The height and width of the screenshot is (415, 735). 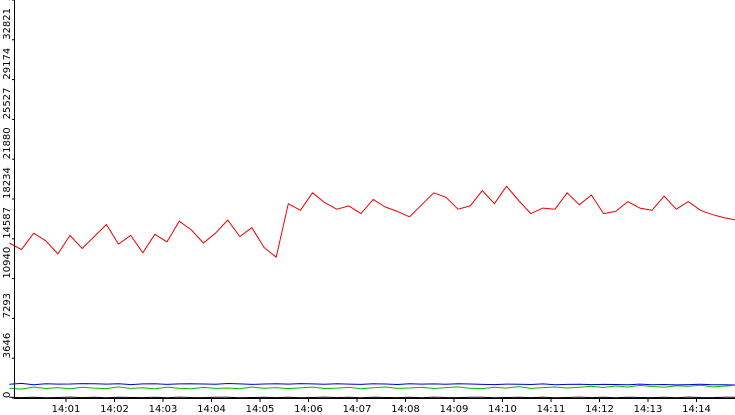 I want to click on x-tick-label: 14:10, so click(x=502, y=409).